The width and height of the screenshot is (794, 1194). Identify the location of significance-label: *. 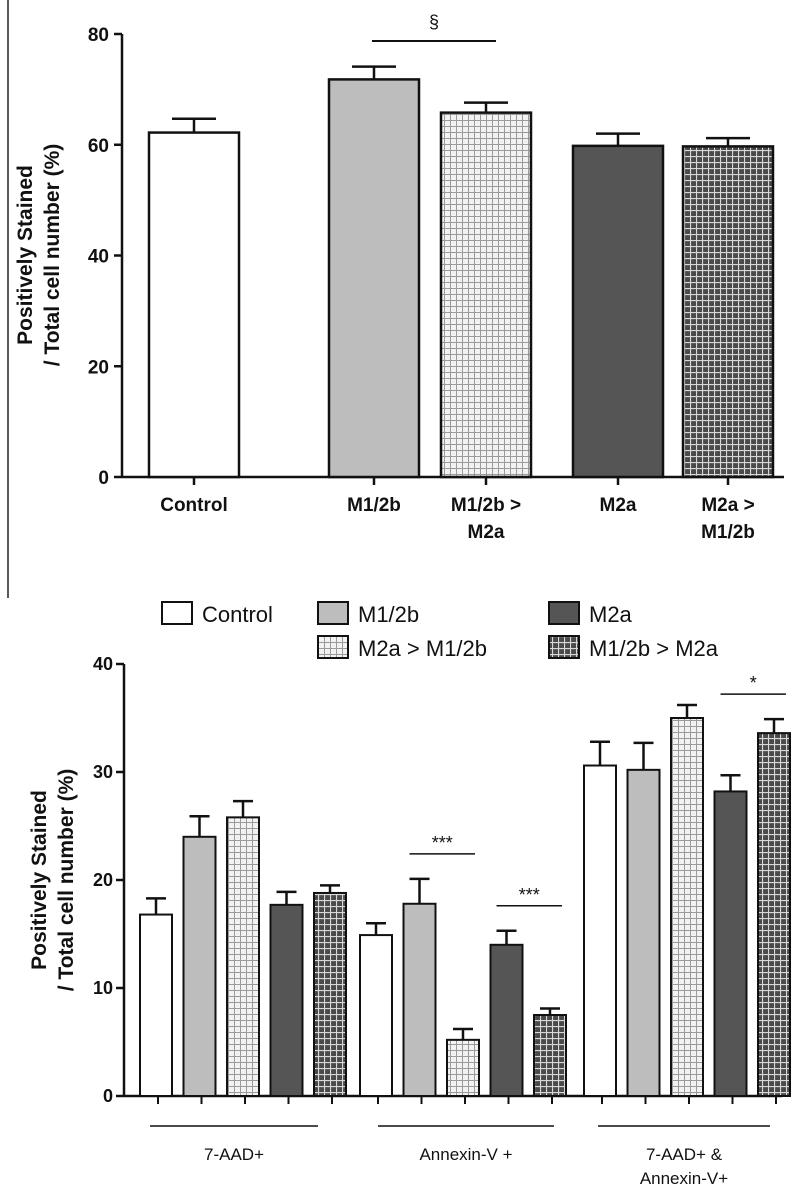
(753, 683).